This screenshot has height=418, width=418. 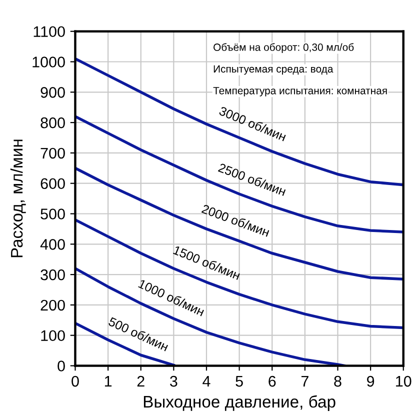 I want to click on x-tick-label: 2, so click(x=140, y=381).